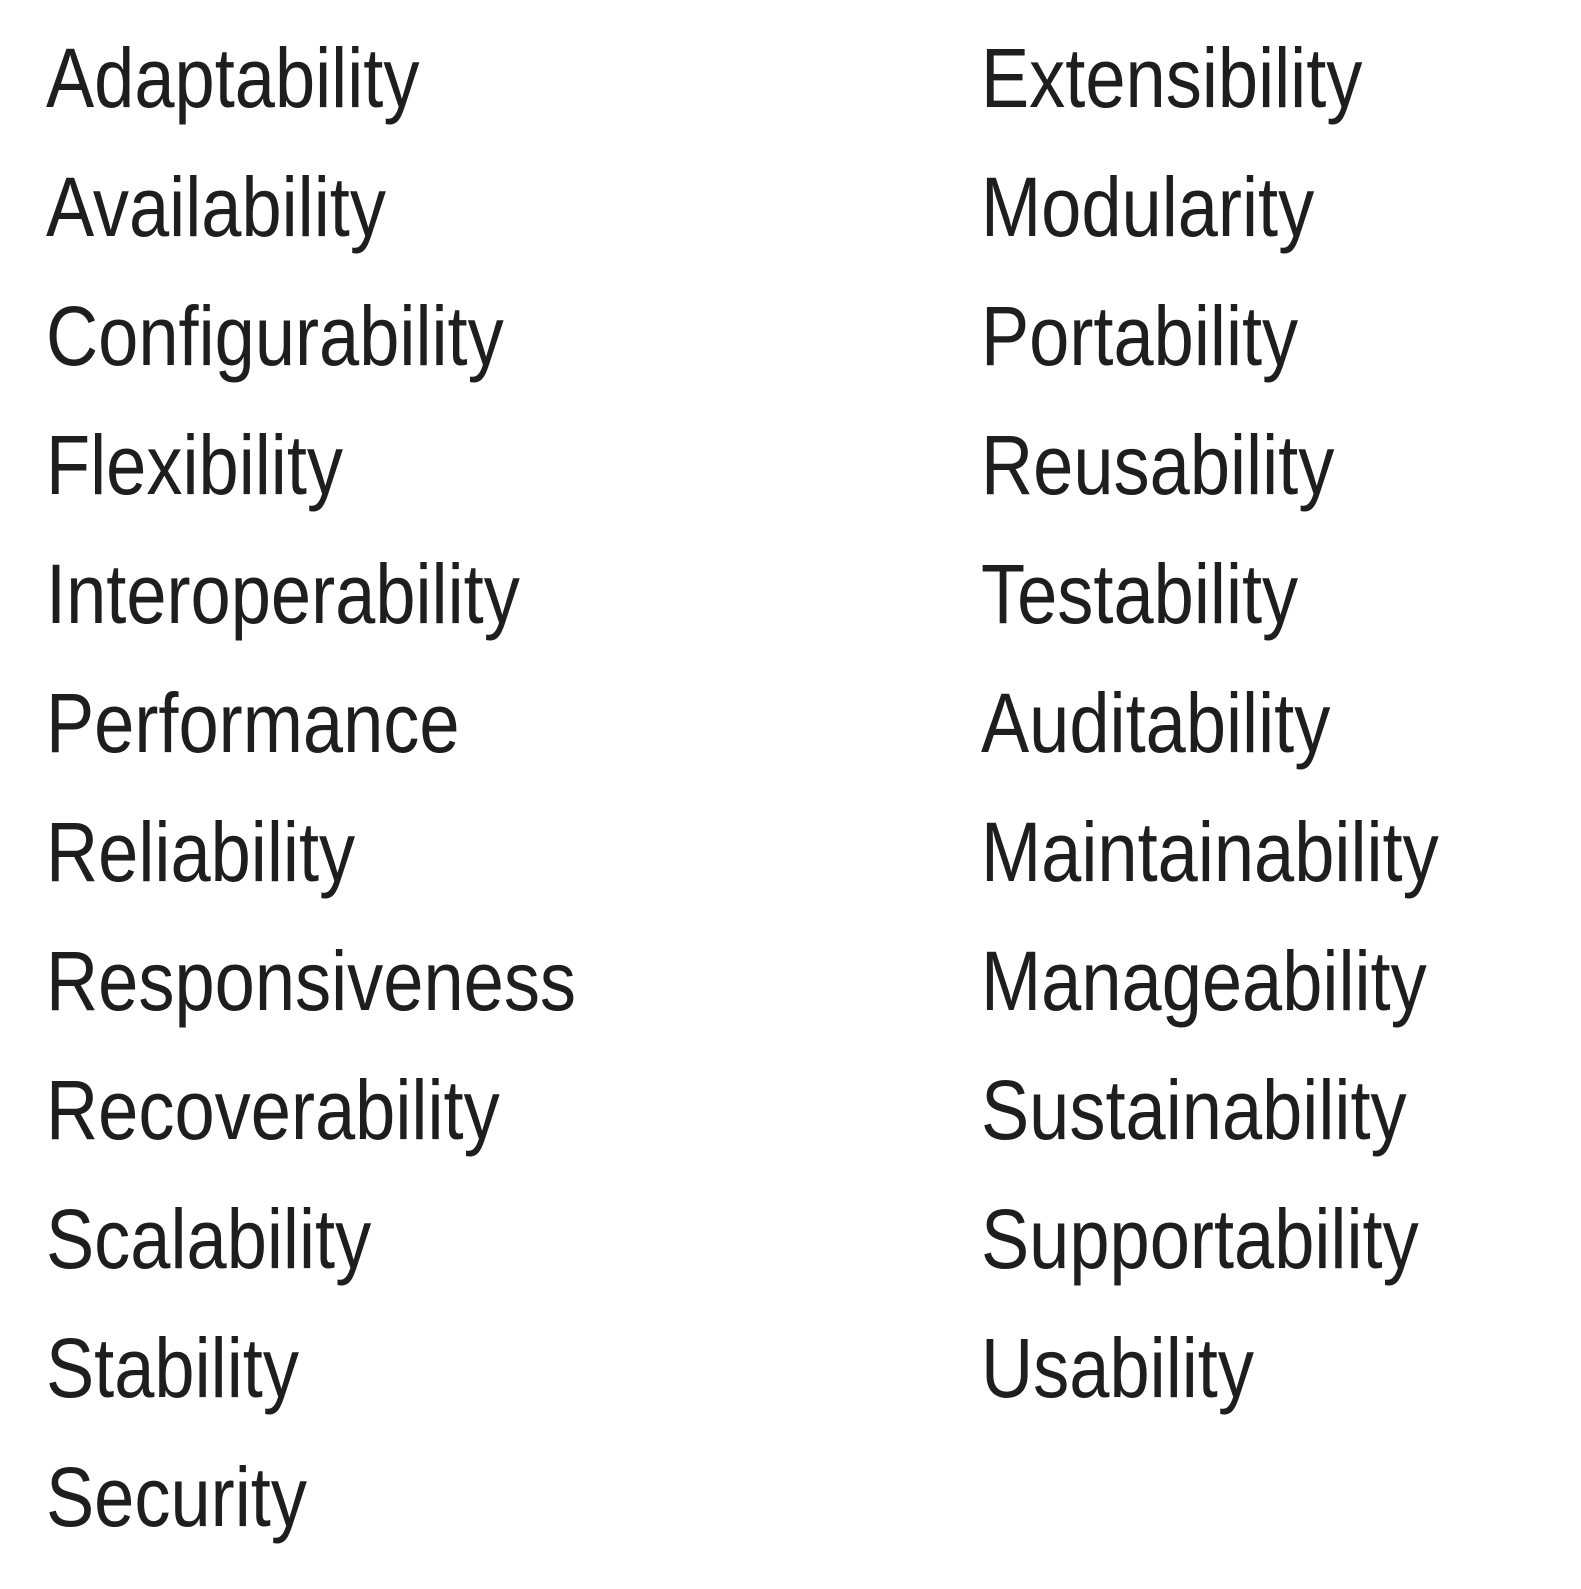 Image resolution: width=1581 pixels, height=1589 pixels. What do you see at coordinates (1210, 852) in the screenshot?
I see `term-item: Maintainability` at bounding box center [1210, 852].